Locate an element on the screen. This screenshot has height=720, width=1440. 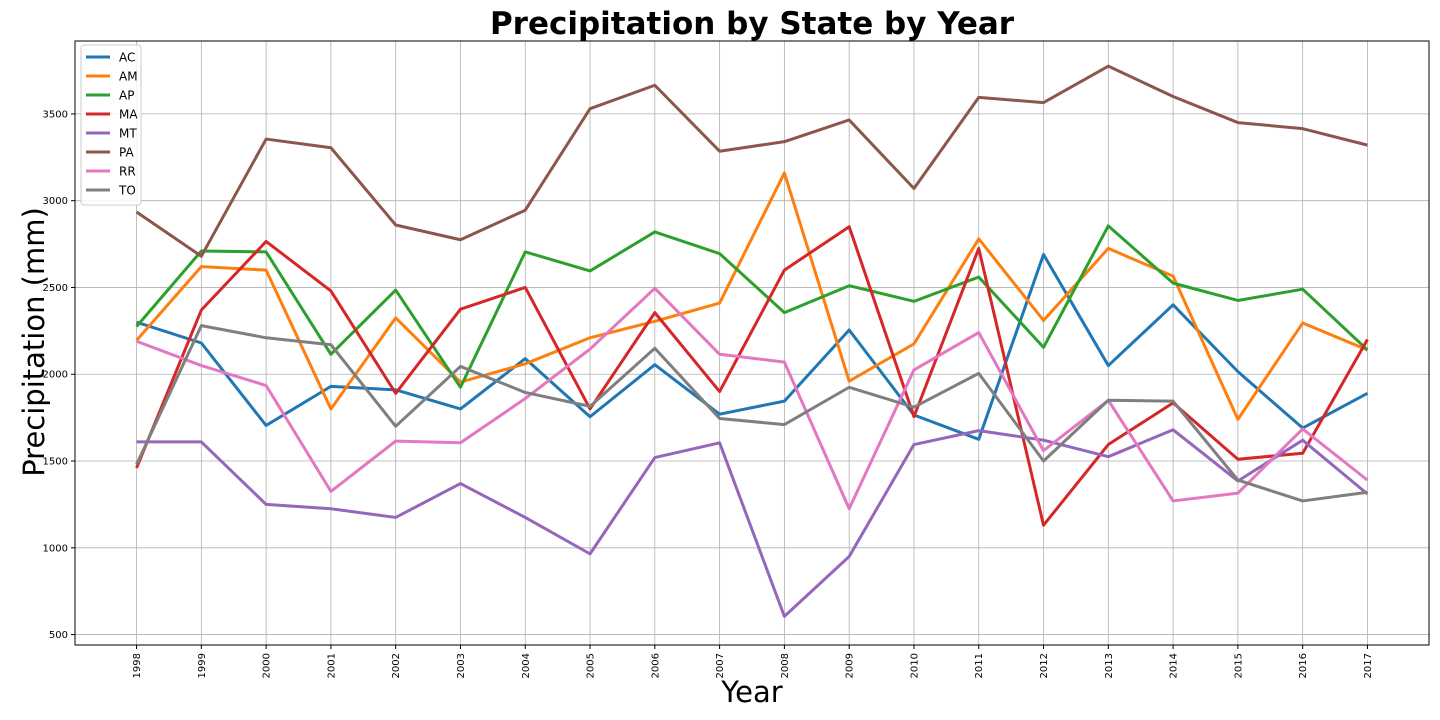
legend-label-mt: MT is located at coordinates (128, 134).